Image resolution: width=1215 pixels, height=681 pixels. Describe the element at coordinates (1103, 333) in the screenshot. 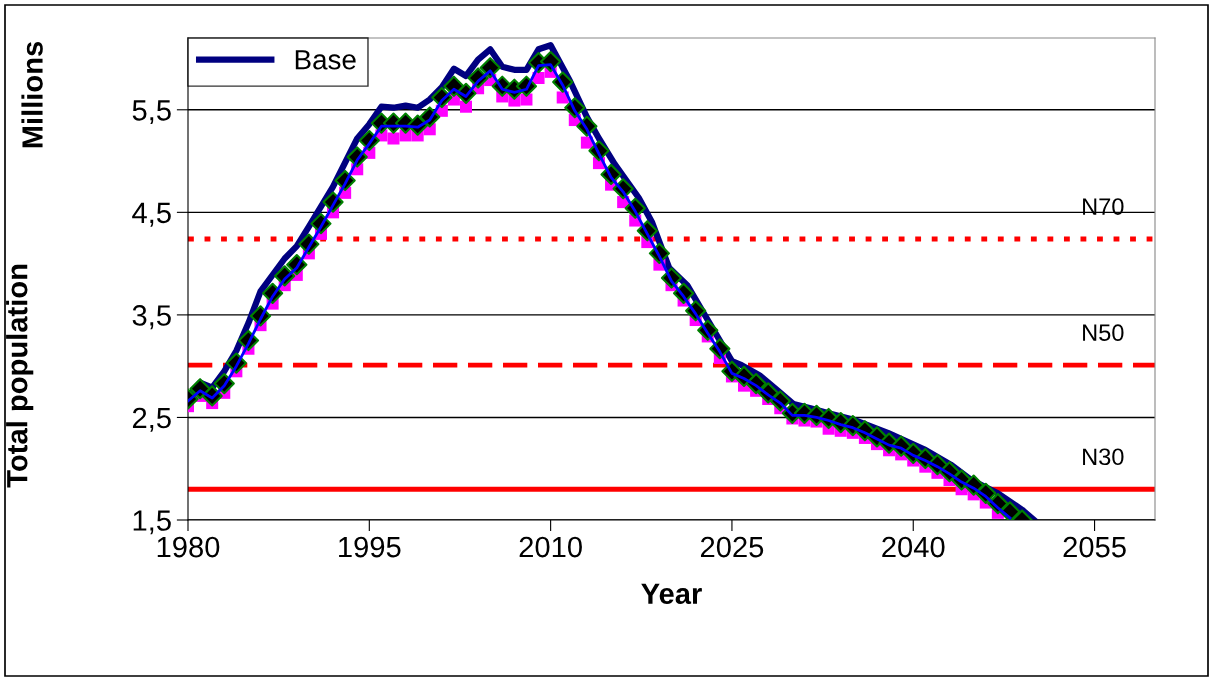

I see `ref-line-label: N50` at that location.